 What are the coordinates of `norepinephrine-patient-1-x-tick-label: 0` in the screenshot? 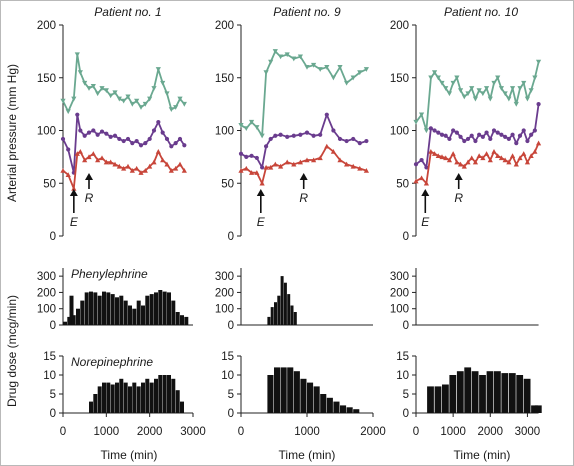 It's located at (63, 432).